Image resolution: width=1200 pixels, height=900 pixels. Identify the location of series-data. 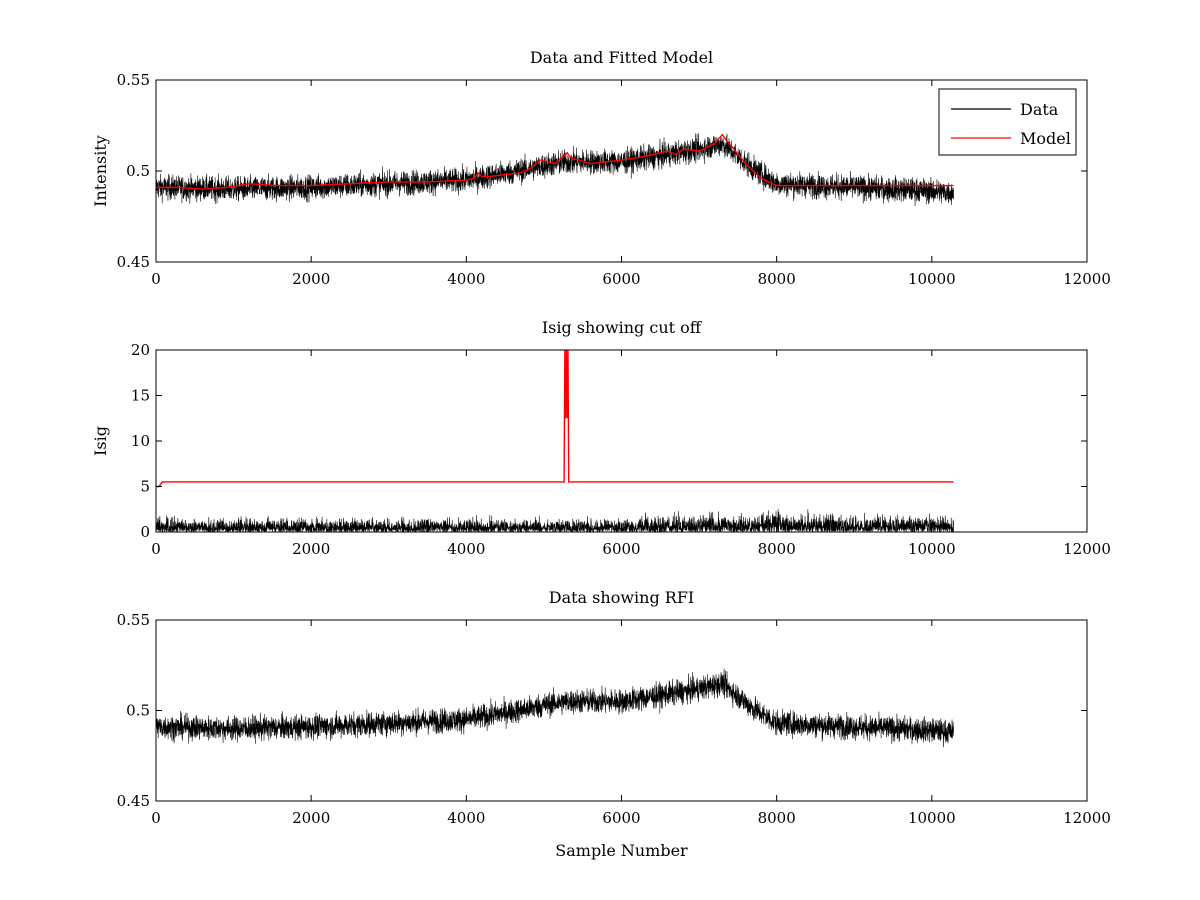
(555, 170).